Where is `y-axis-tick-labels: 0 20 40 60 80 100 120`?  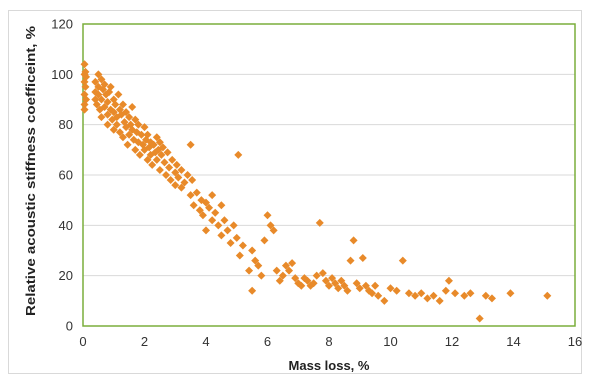 y-axis-tick-labels: 0 20 40 60 80 100 120 is located at coordinates (62, 175).